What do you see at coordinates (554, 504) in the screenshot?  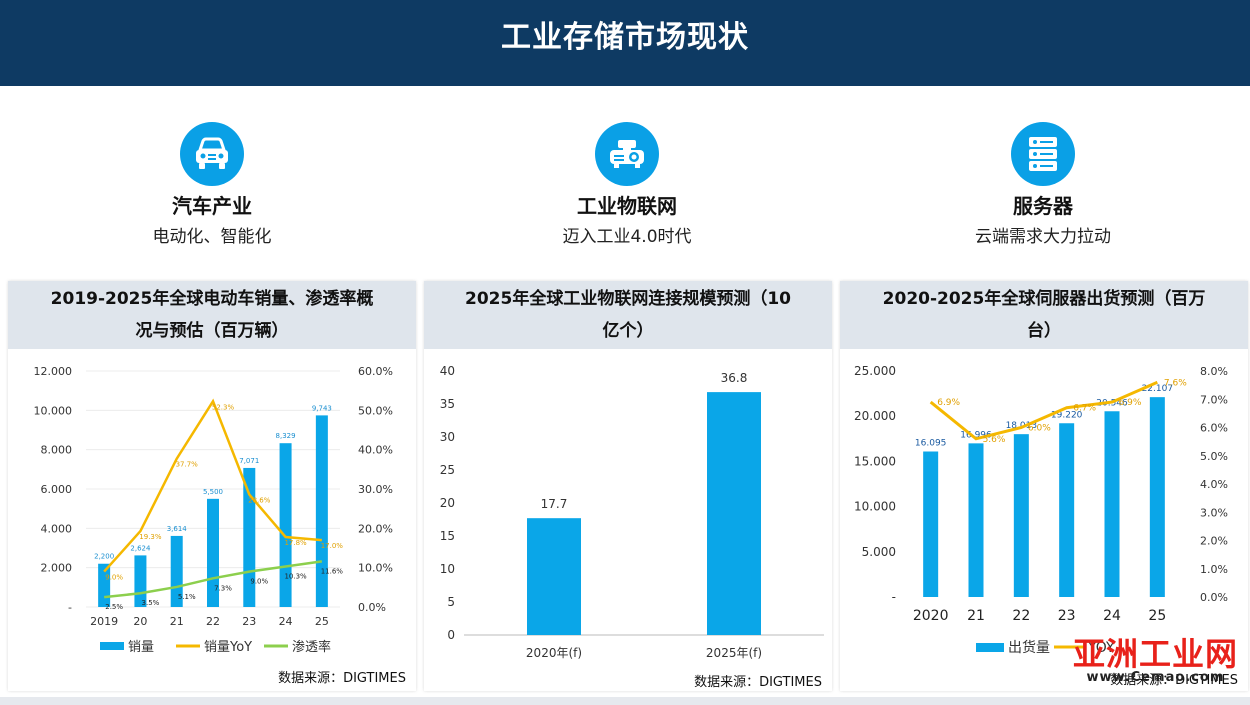 I see `bar-data-label: 17.7` at bounding box center [554, 504].